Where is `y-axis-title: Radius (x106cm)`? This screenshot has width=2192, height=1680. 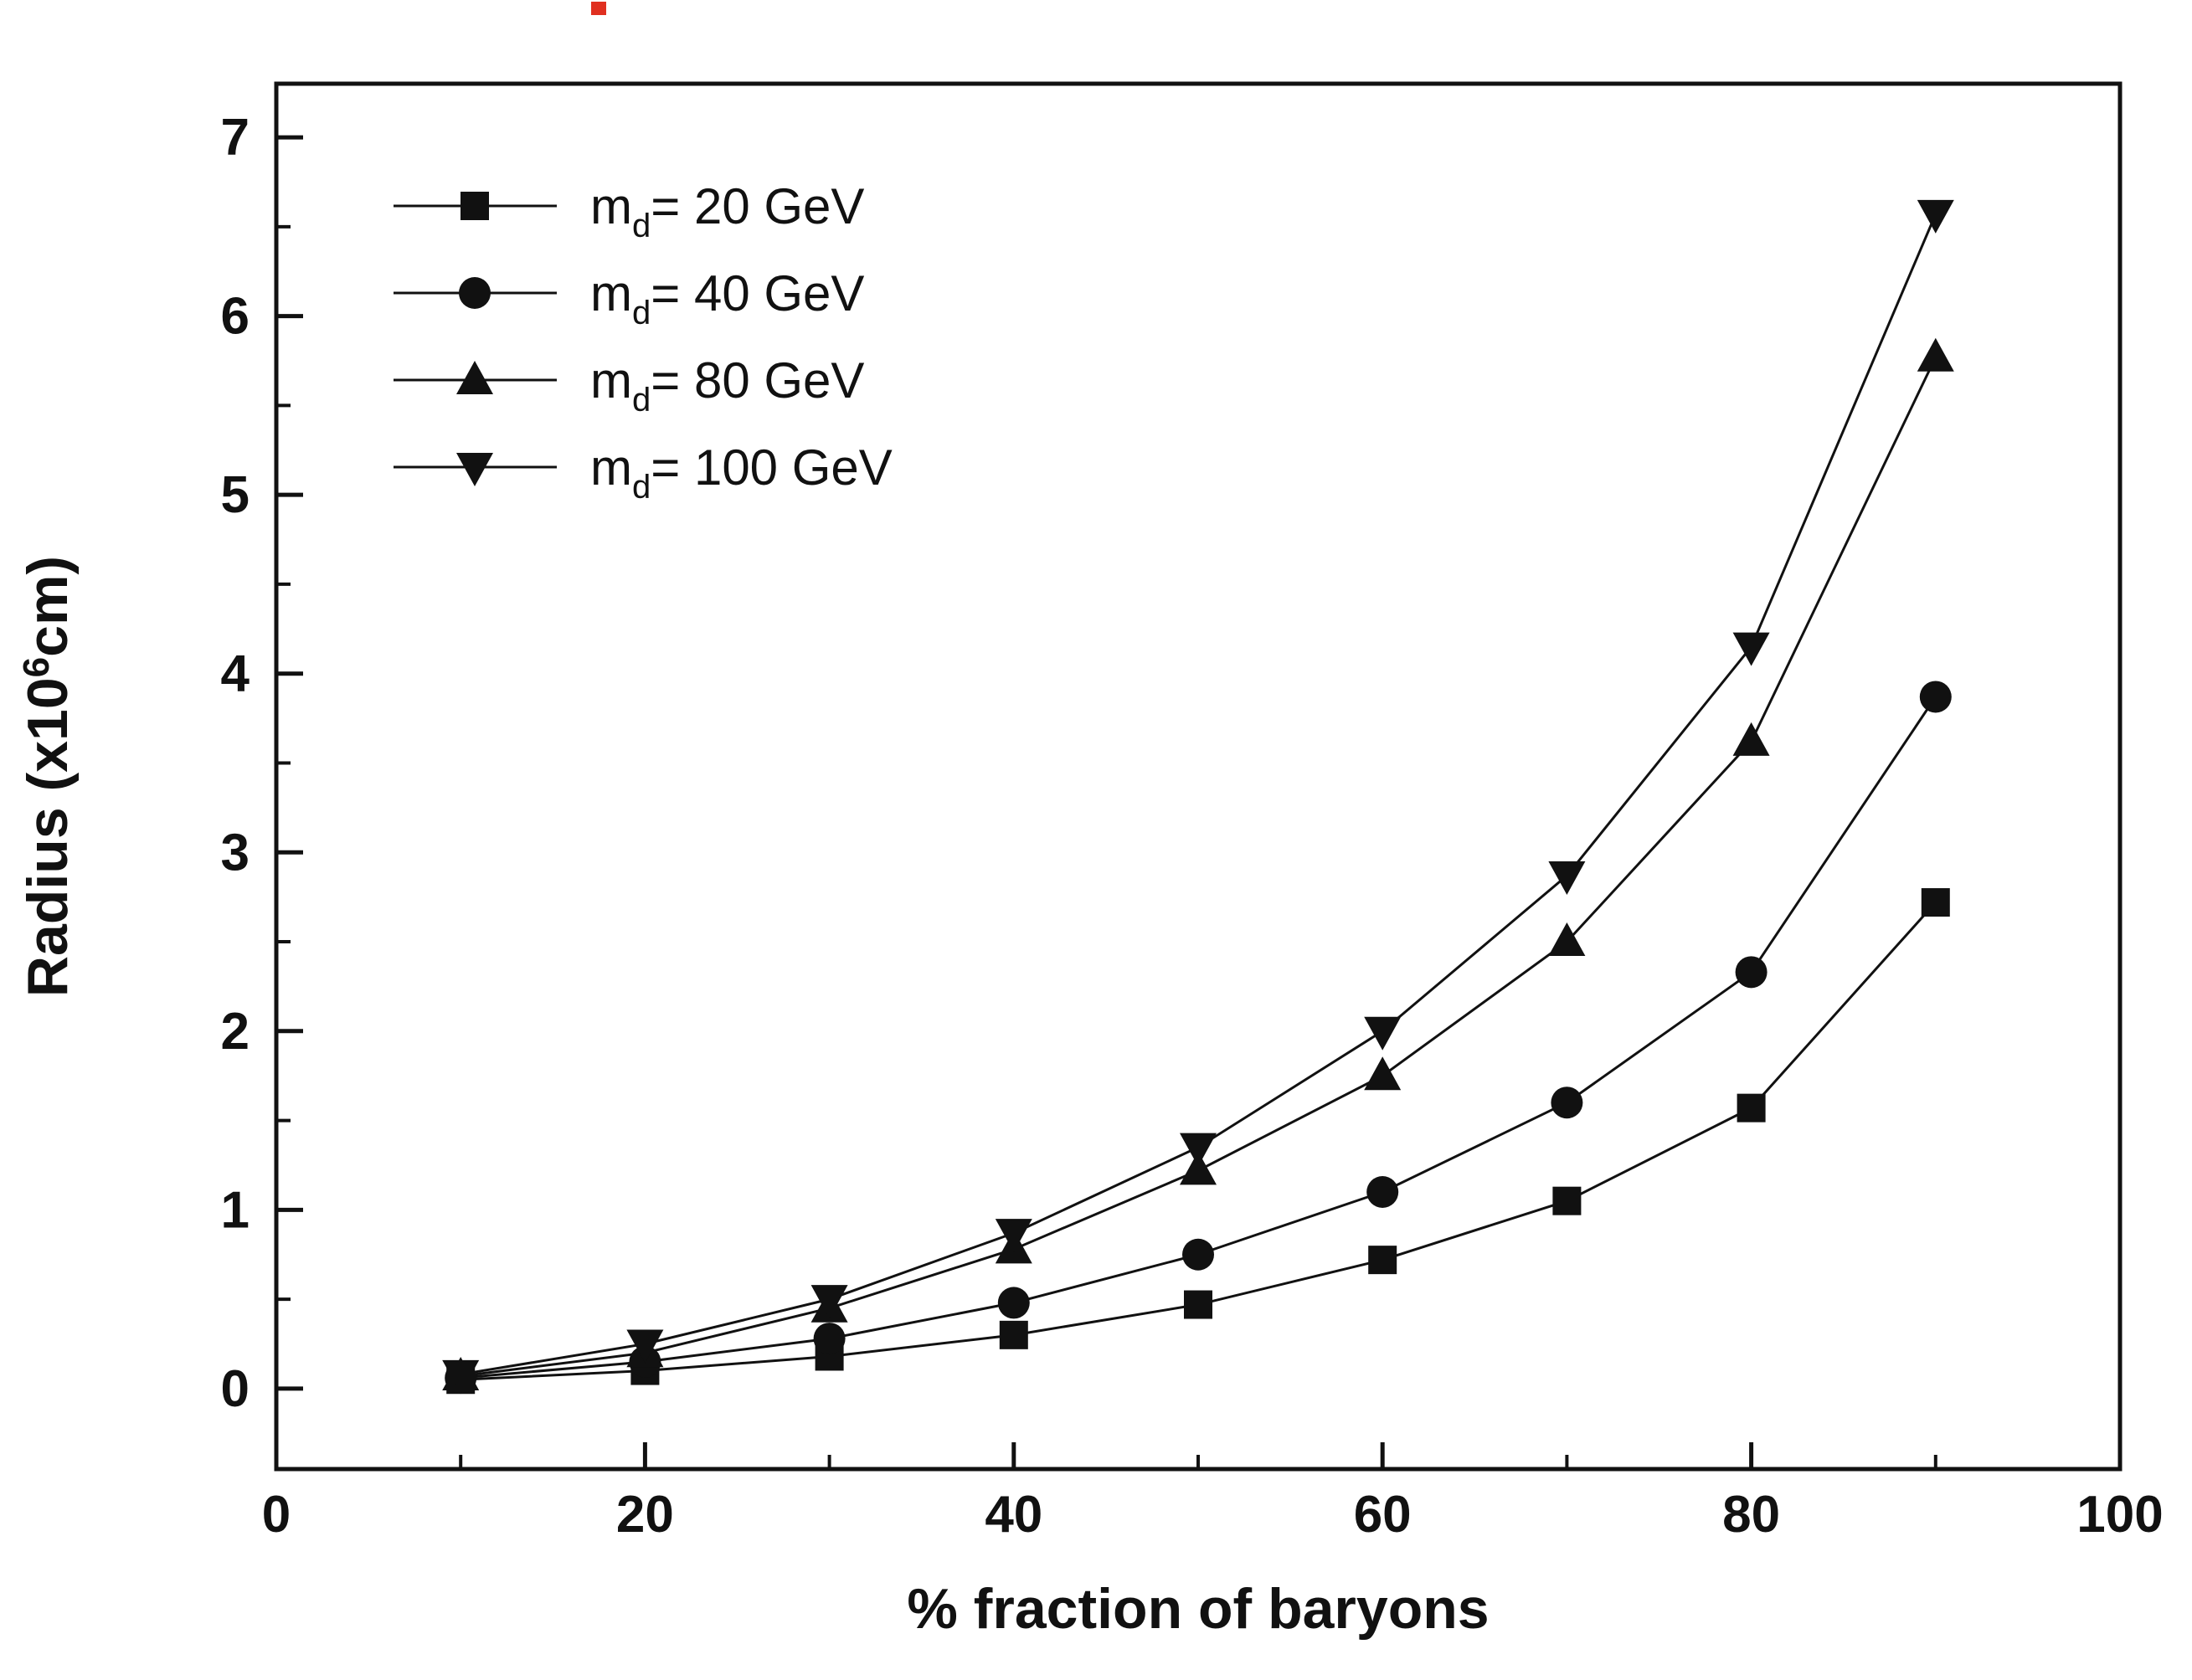
y-axis-title: Radius (x106cm) is located at coordinates (48, 776).